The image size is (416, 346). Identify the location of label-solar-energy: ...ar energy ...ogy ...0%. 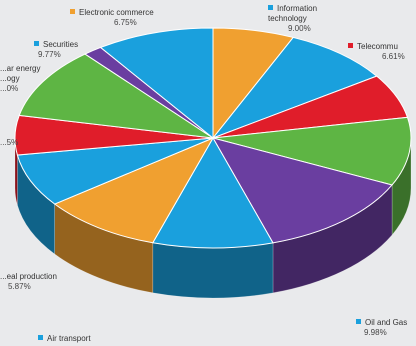
(23, 79).